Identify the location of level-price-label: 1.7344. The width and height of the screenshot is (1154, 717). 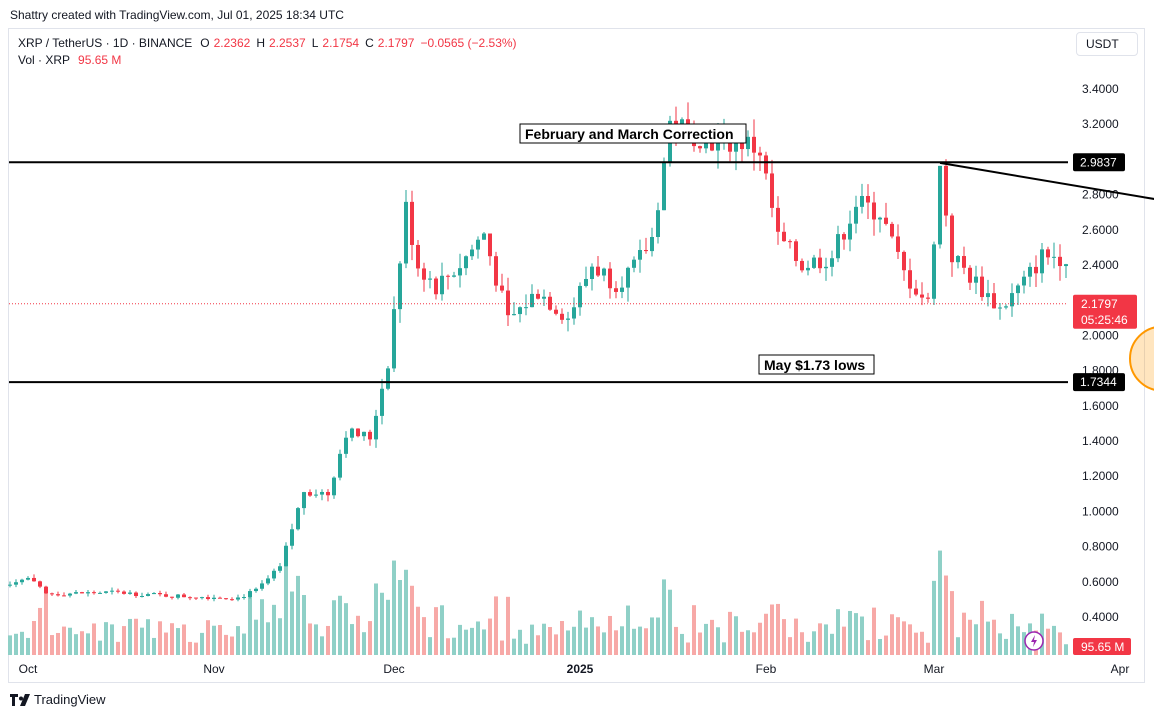
(1098, 382).